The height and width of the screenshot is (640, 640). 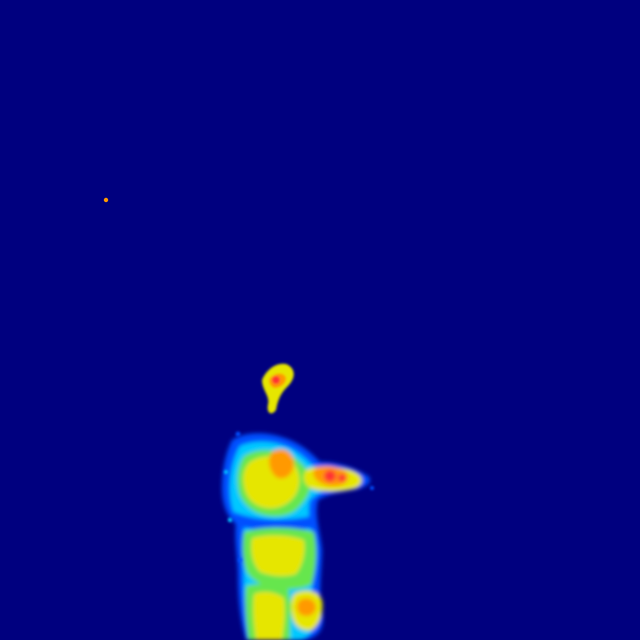 What do you see at coordinates (278, 388) in the screenshot?
I see `upper-heat-blob` at bounding box center [278, 388].